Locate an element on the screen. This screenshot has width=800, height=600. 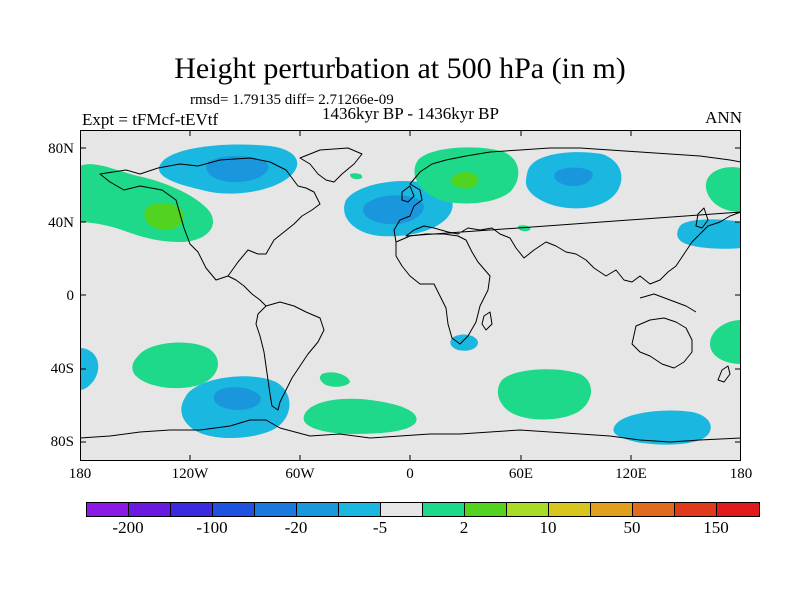
coast-africa is located at coordinates (443, 289).